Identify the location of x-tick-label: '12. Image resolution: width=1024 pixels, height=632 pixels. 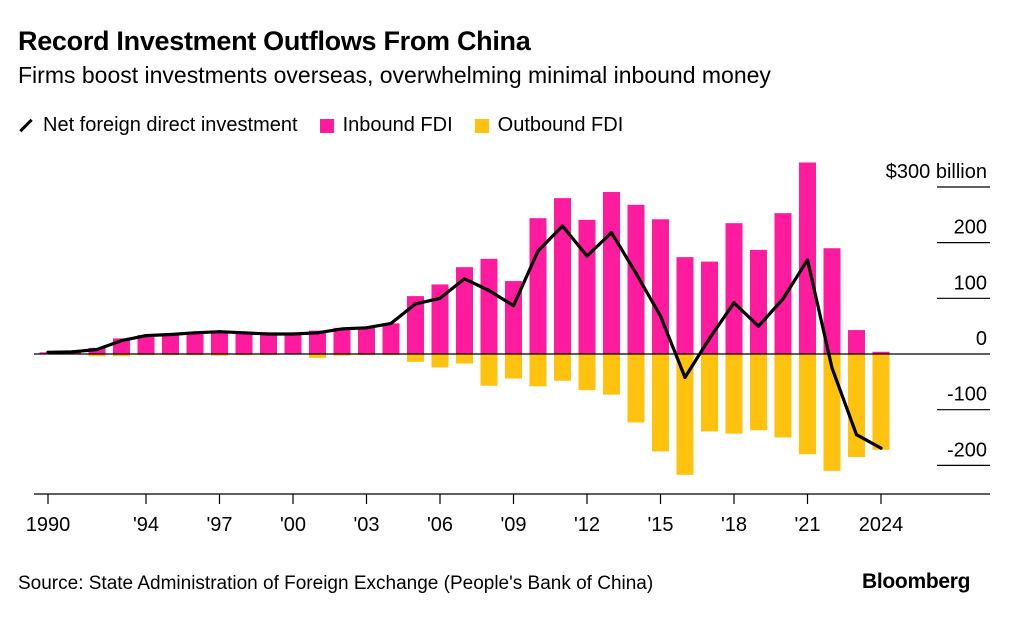
(587, 525).